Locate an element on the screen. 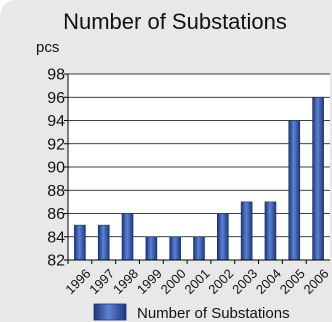 The width and height of the screenshot is (332, 322). legend-label: Number of Substations is located at coordinates (213, 313).